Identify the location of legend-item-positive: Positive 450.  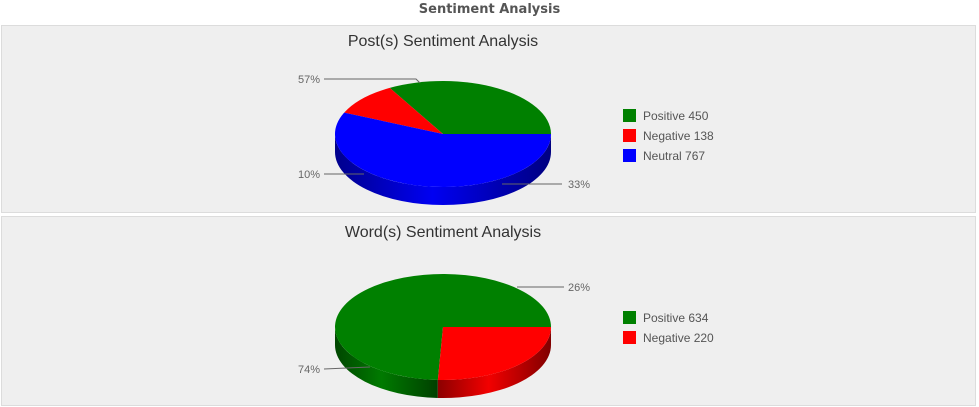
(666, 116).